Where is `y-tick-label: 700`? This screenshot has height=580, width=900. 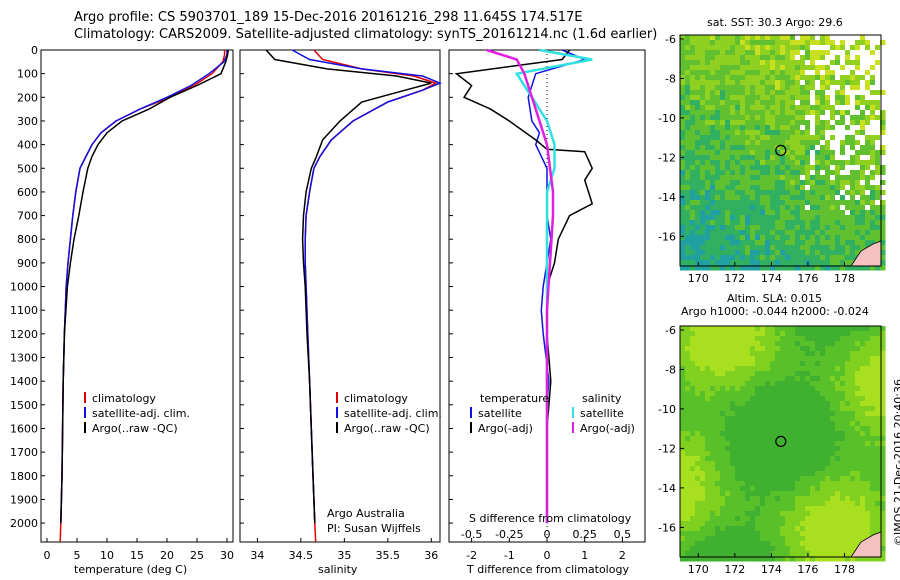
y-tick-label: 700 is located at coordinates (27, 216).